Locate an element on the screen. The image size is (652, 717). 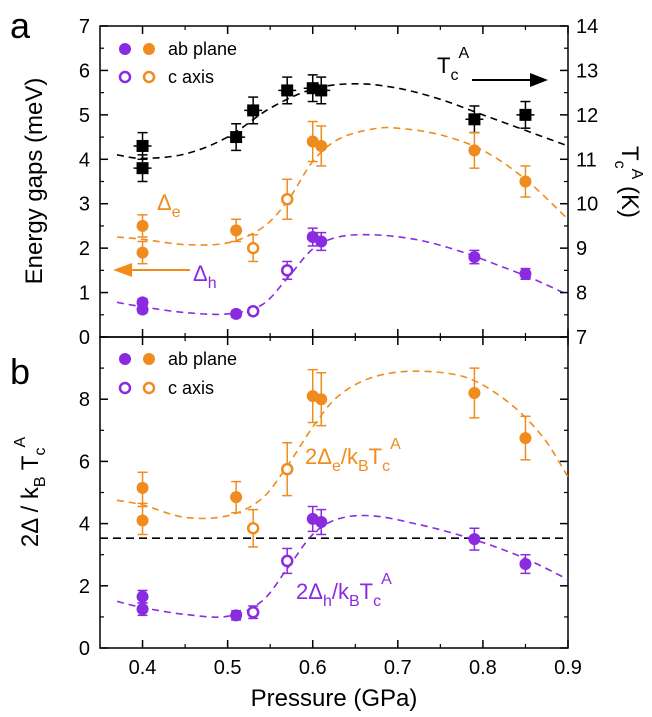
b-xtick-label-1: 0.5 is located at coordinates (228, 668).